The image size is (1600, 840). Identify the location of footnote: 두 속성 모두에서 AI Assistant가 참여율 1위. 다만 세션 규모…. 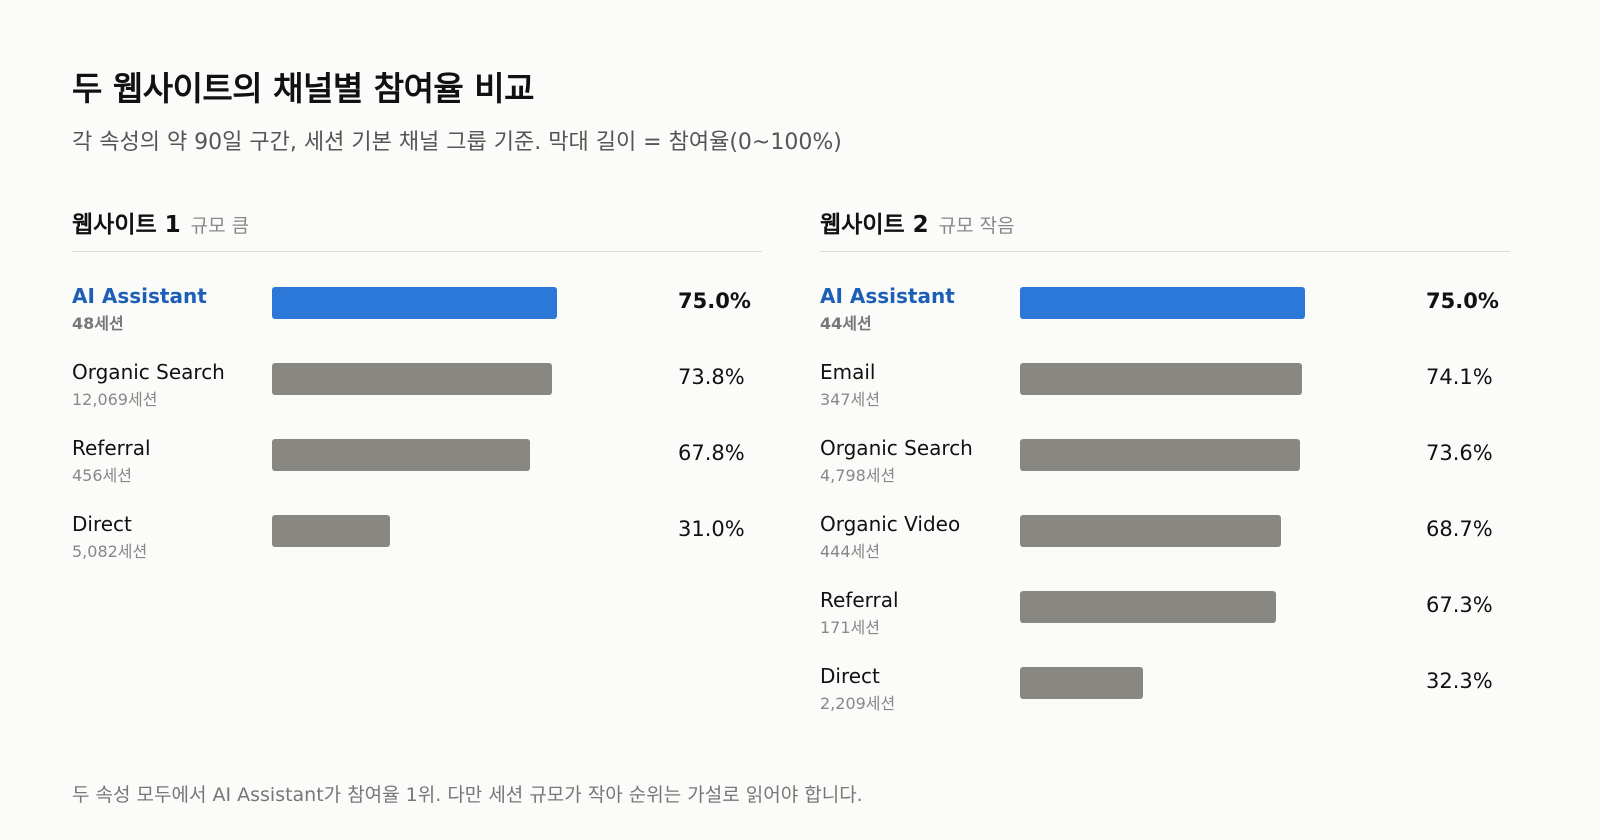
(467, 795).